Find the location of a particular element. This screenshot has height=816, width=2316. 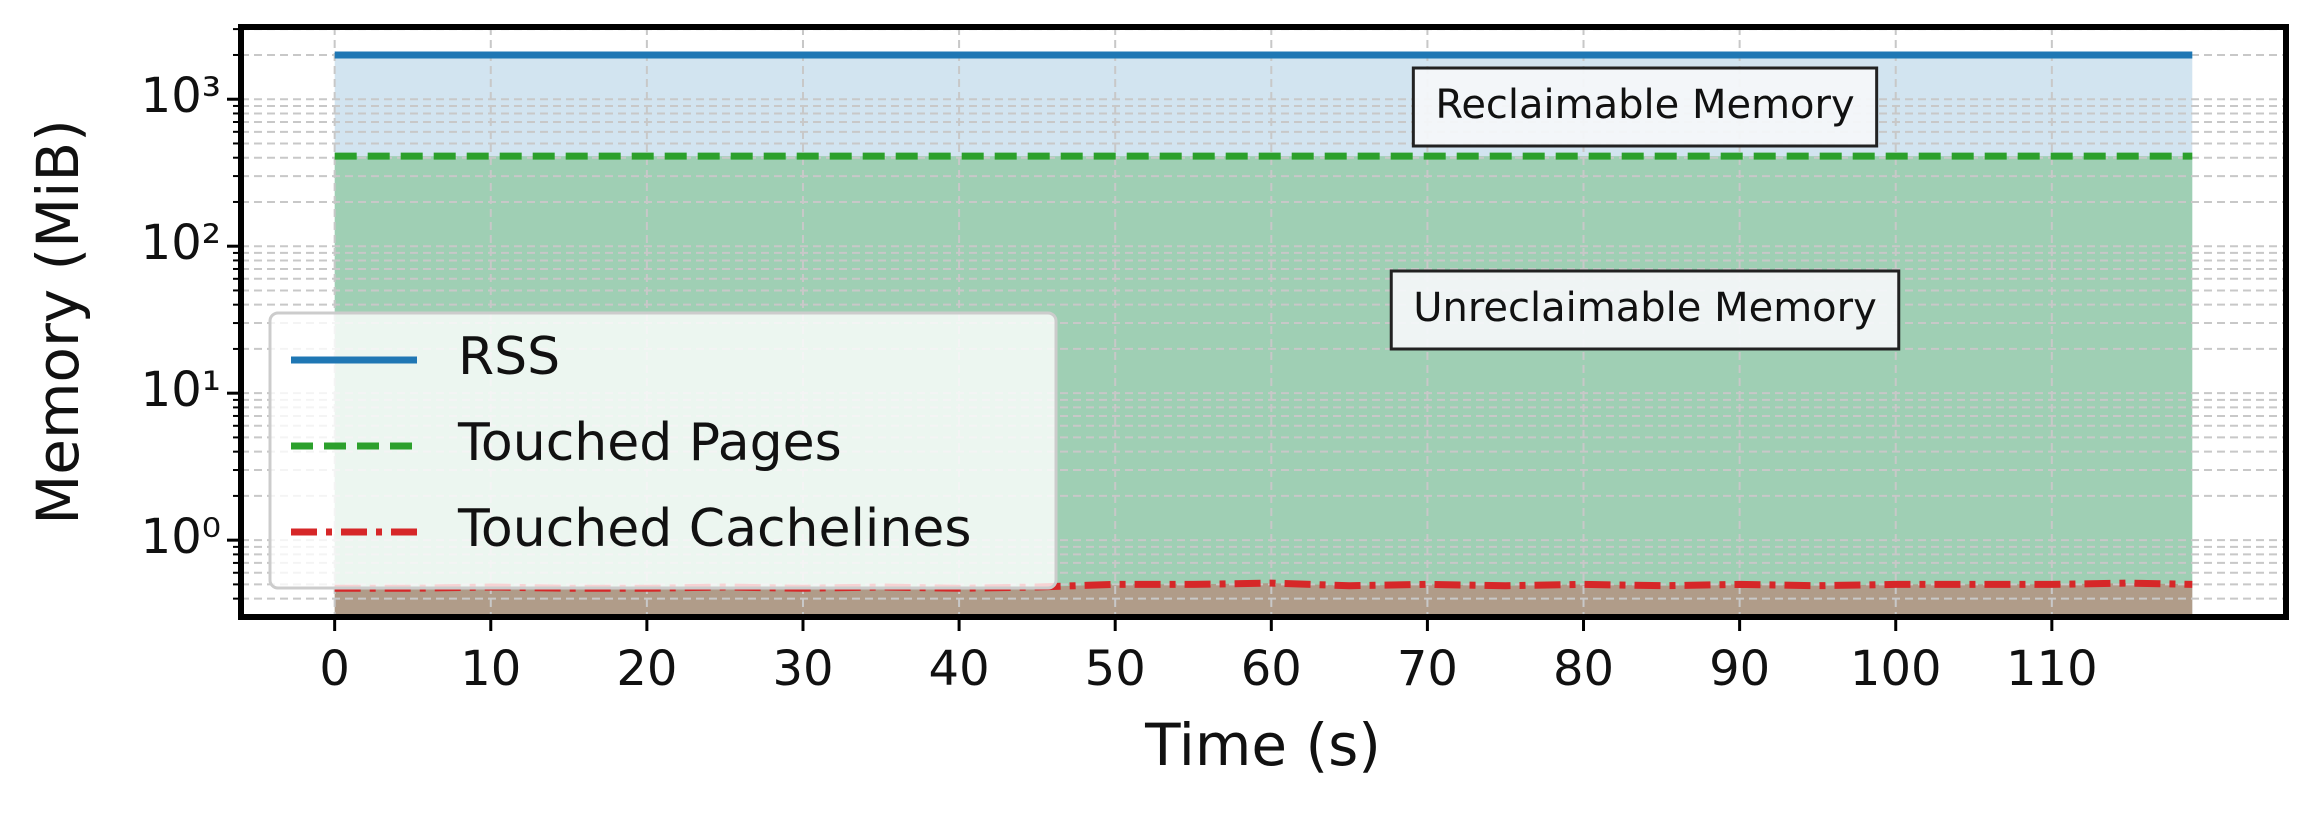

annotation: Unreclaimable Memory is located at coordinates (1645, 308).